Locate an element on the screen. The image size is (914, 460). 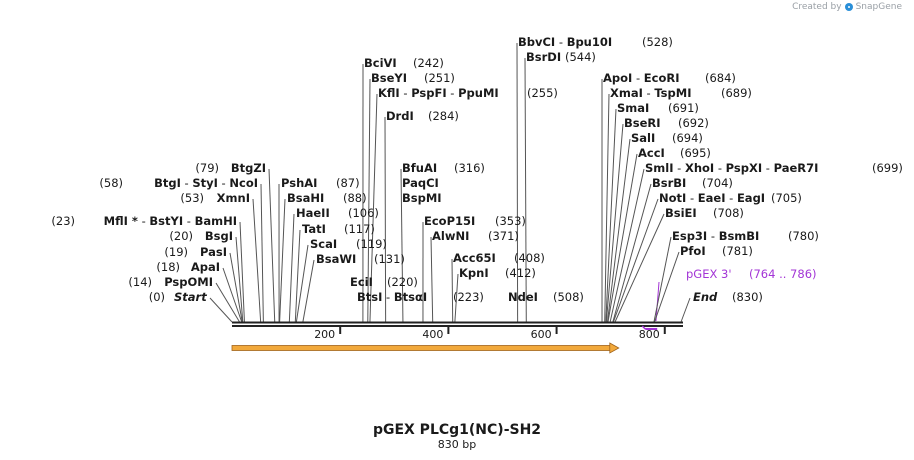
site-paqci: PaqCI is located at coordinates (420, 183).